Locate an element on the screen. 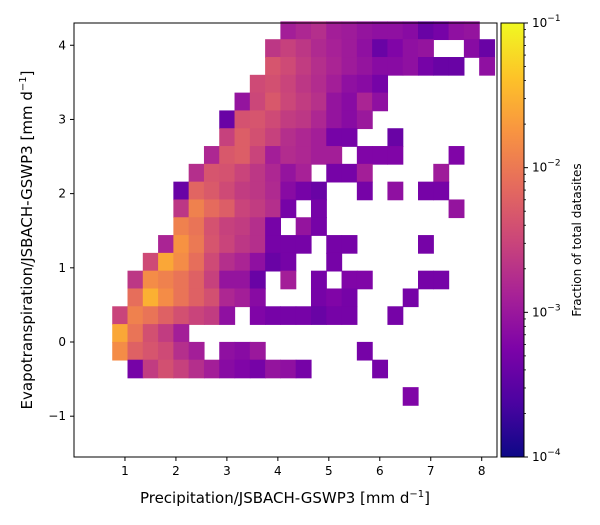 The height and width of the screenshot is (525, 600). colorbar is located at coordinates (512, 240).